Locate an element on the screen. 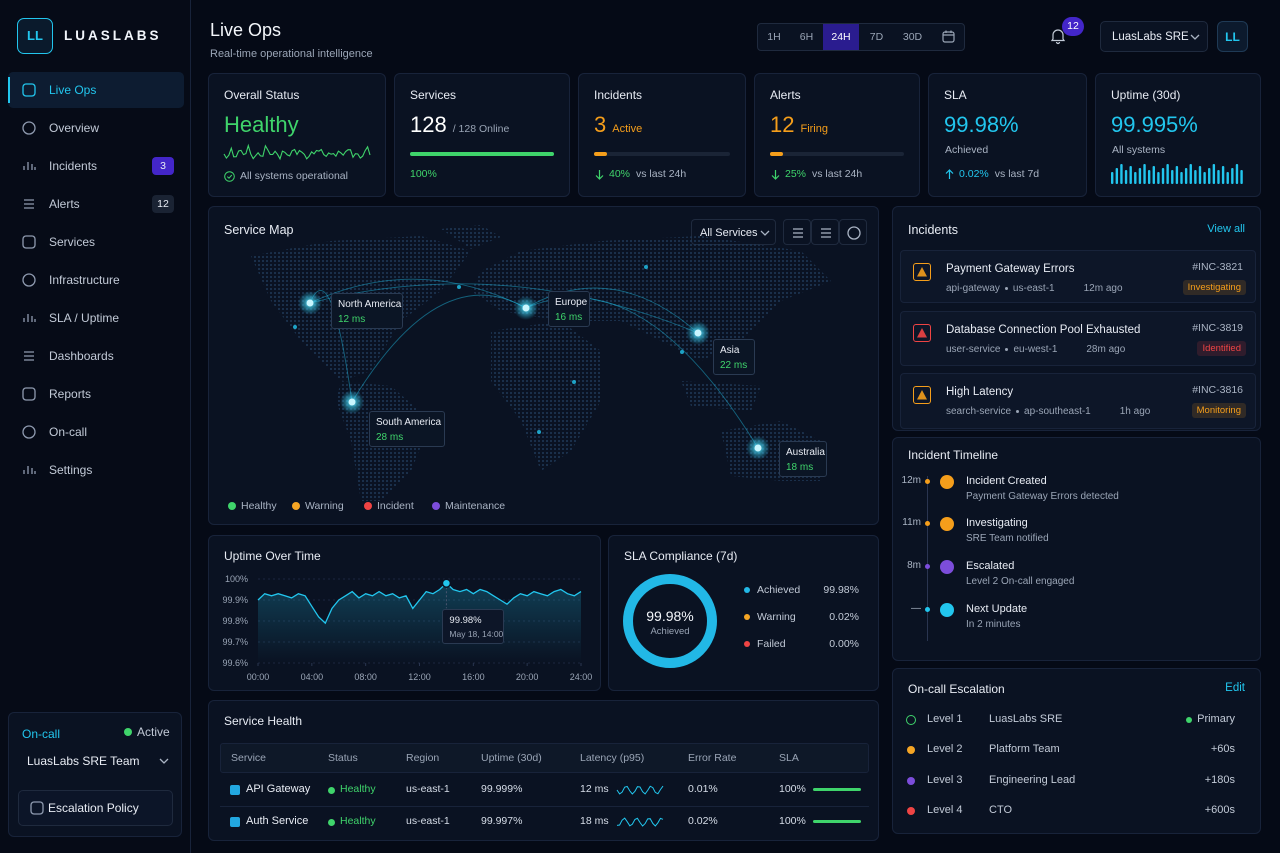  region-latency: 18 ms is located at coordinates (800, 467).